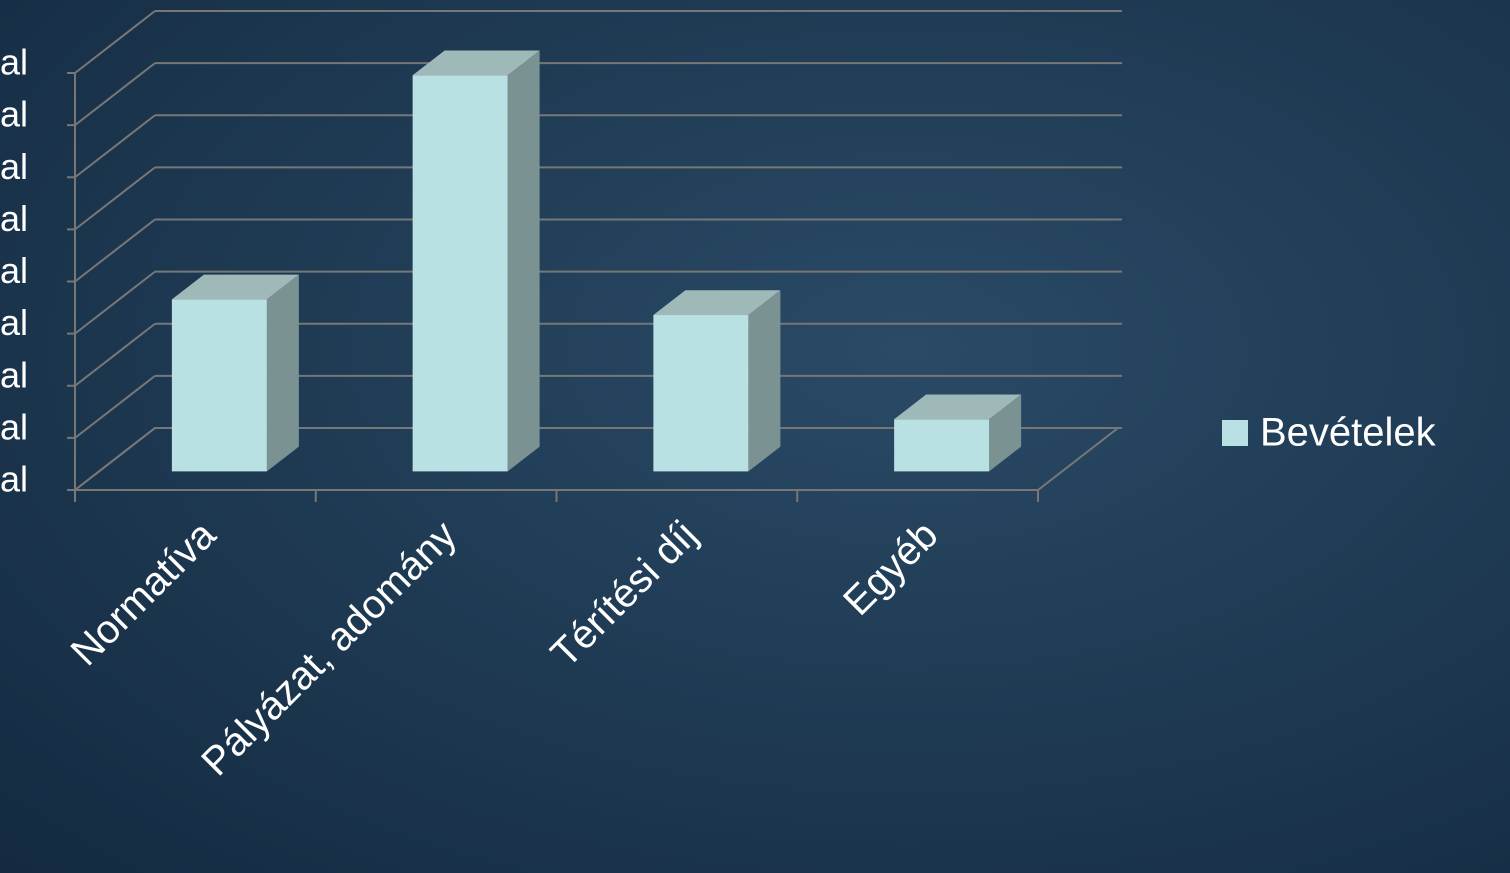 The image size is (1510, 873). What do you see at coordinates (890, 568) in the screenshot?
I see `x-tick-label: Egyéb` at bounding box center [890, 568].